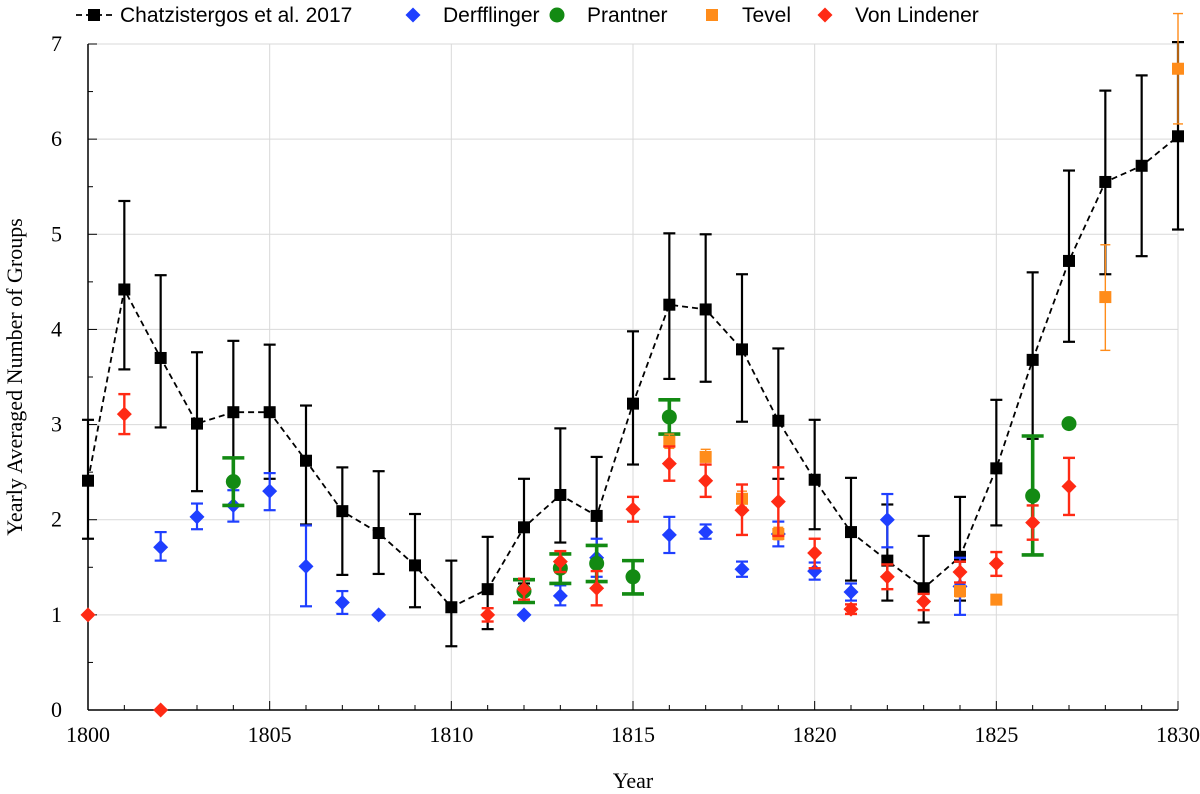 The image size is (1200, 794). Describe the element at coordinates (74, 376) in the screenshot. I see `y-axis-ticks: 0 1 2 3 4 5 6 7` at that location.